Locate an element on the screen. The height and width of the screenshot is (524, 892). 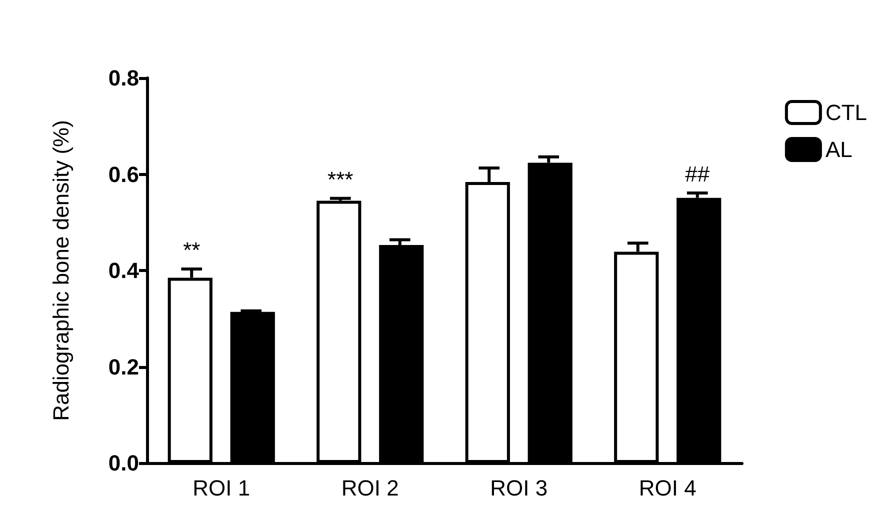
annotation: ## is located at coordinates (697, 174).